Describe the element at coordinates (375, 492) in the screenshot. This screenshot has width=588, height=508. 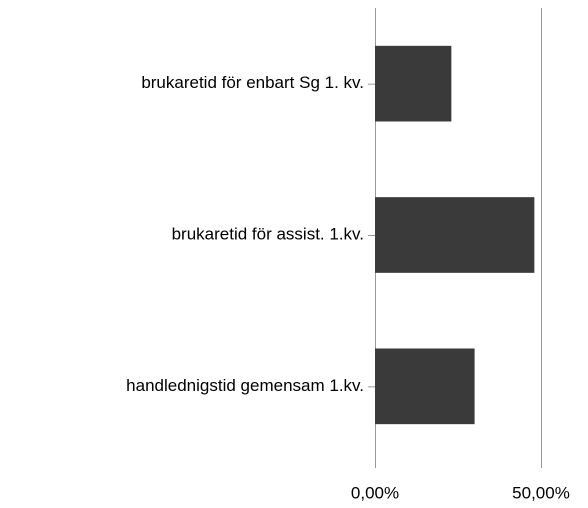
I see `x-tick-label: 0,00%` at that location.